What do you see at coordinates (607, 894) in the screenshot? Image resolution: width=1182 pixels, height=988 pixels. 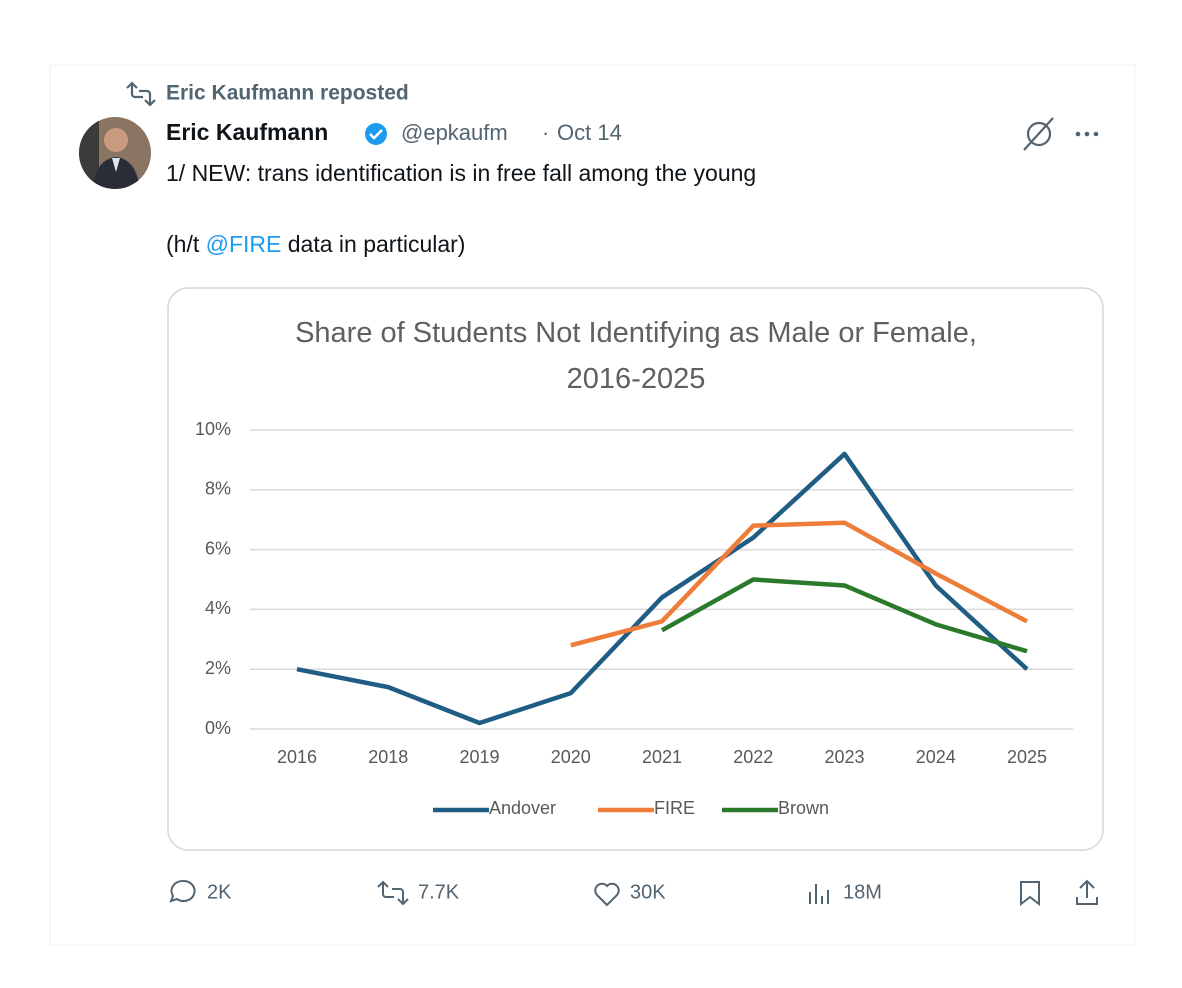 I see `like-icon` at bounding box center [607, 894].